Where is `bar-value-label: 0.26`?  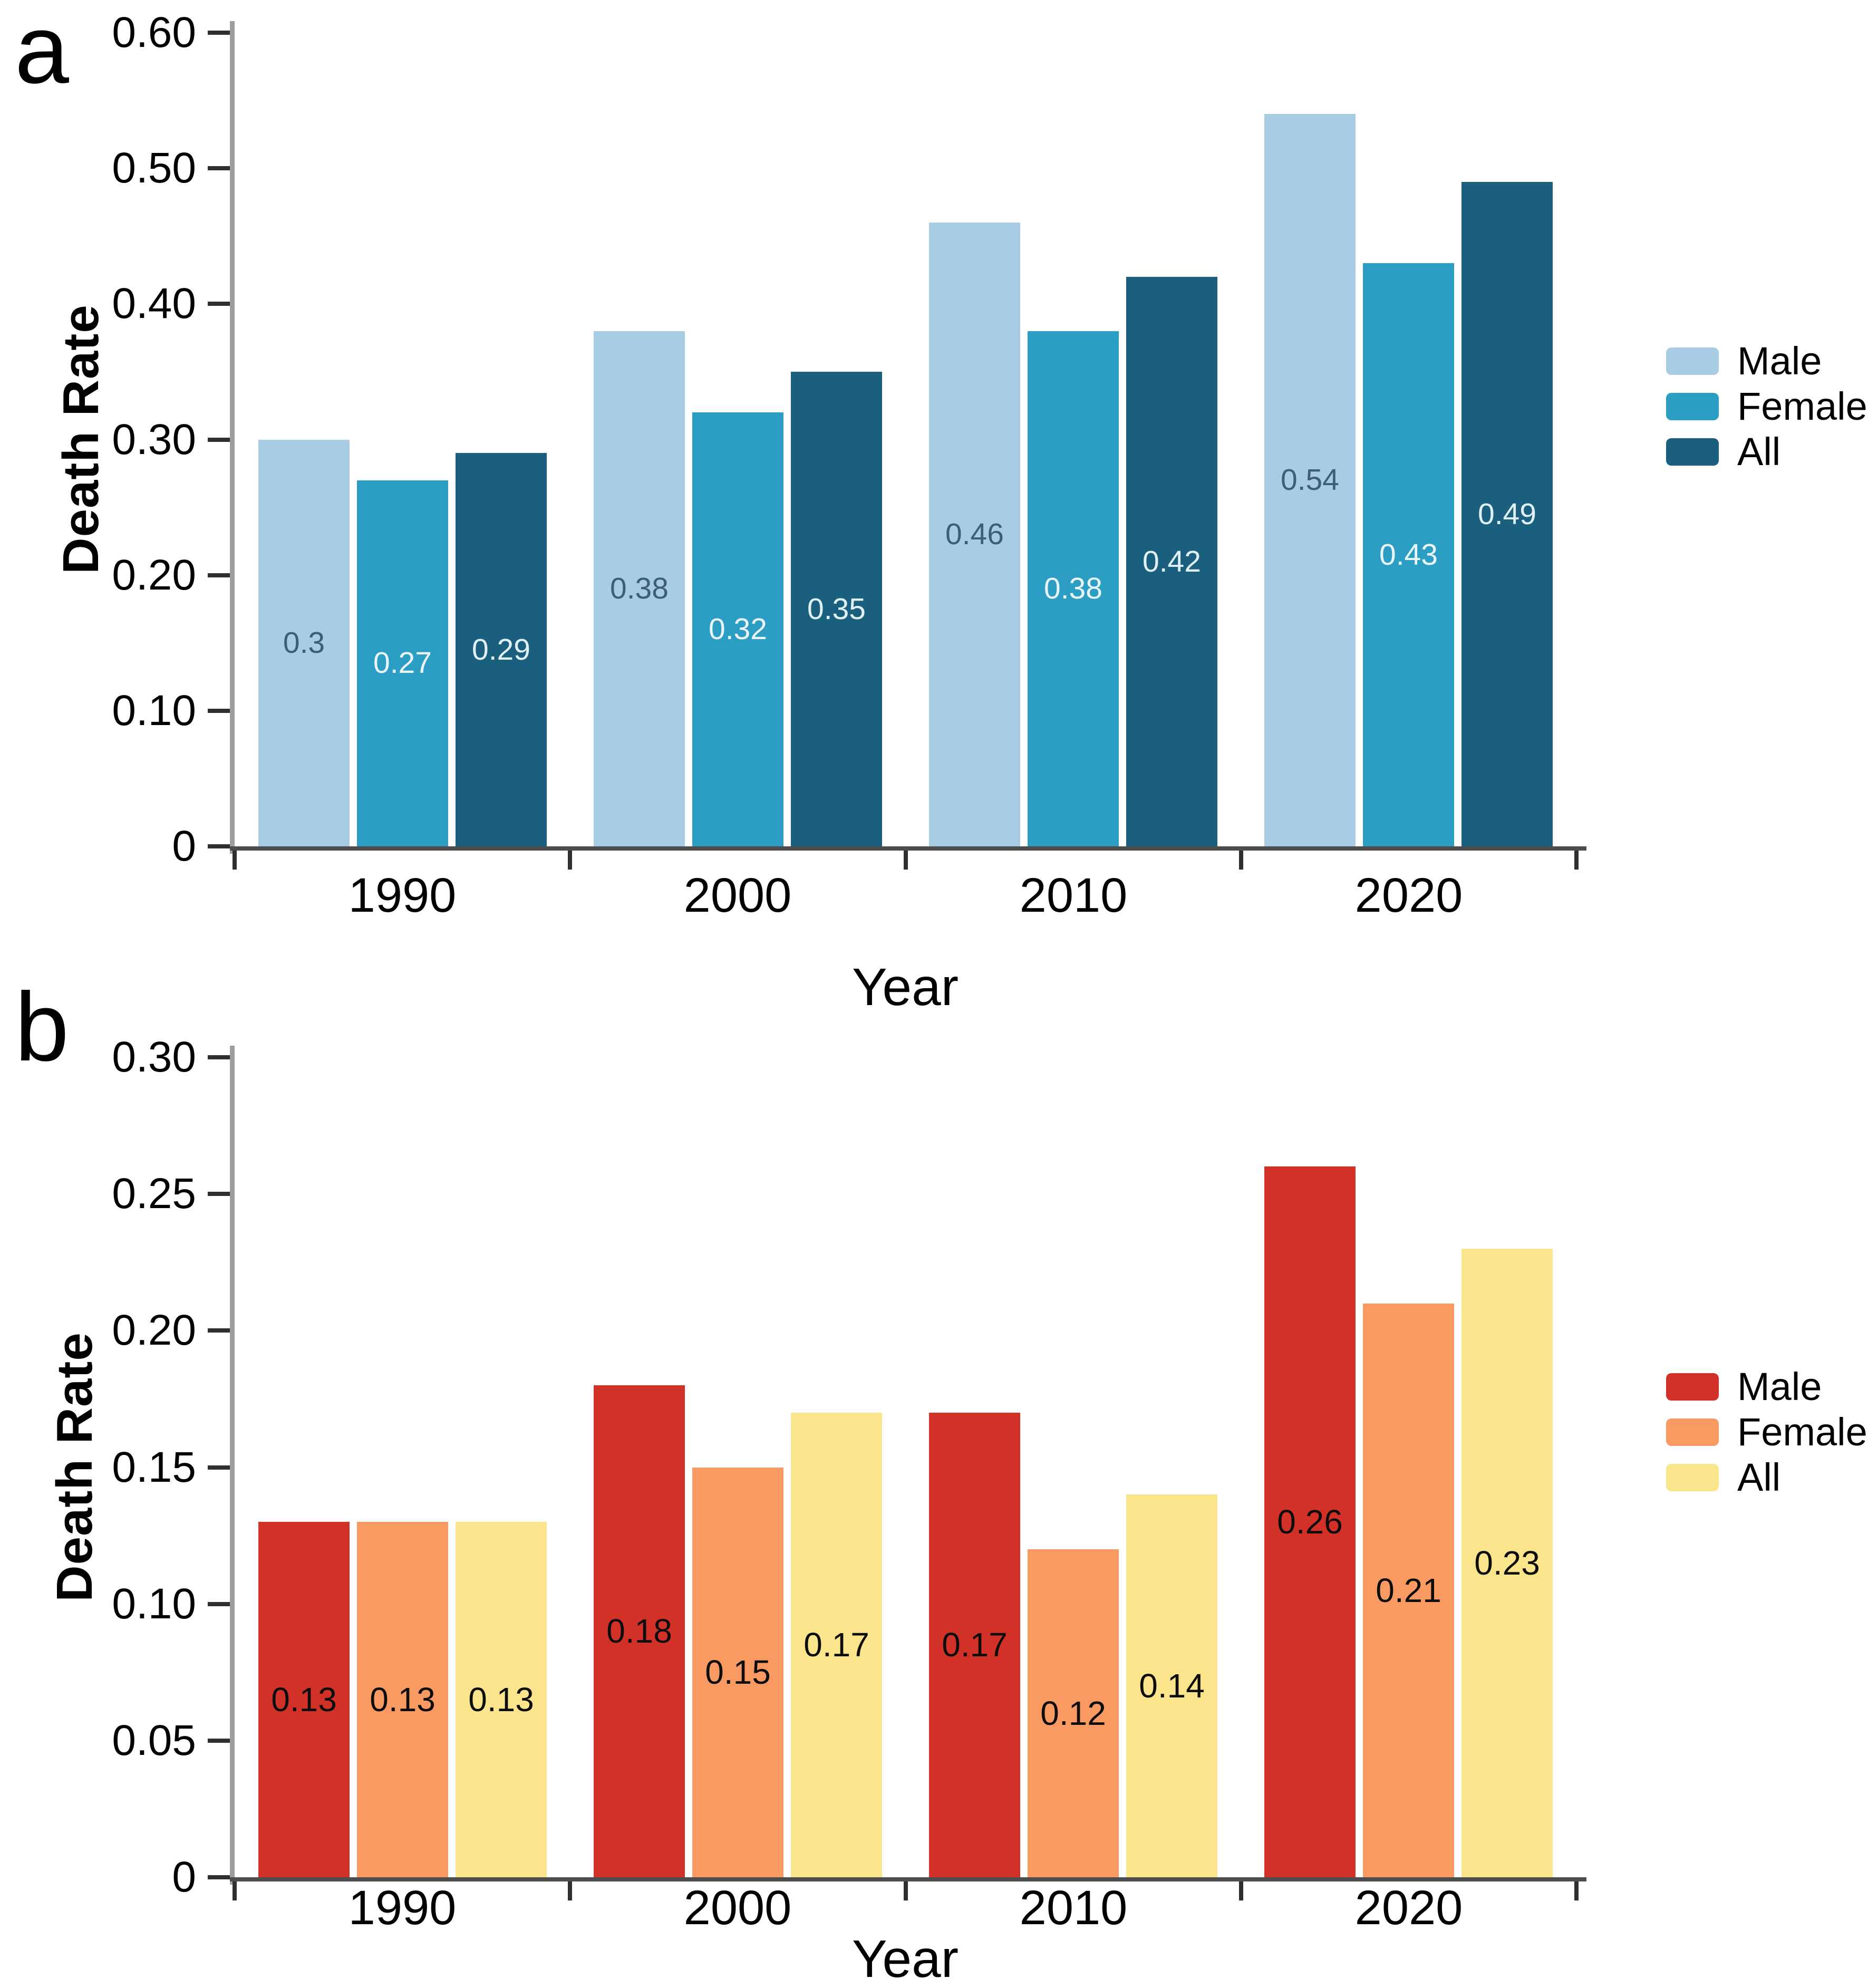
bar-value-label: 0.26 is located at coordinates (1310, 1522).